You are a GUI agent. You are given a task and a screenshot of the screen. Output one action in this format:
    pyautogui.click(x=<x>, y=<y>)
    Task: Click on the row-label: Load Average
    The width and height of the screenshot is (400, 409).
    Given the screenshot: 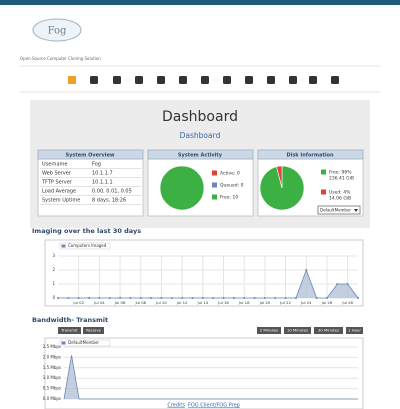 What is the action you would take?
    pyautogui.click(x=59, y=192)
    